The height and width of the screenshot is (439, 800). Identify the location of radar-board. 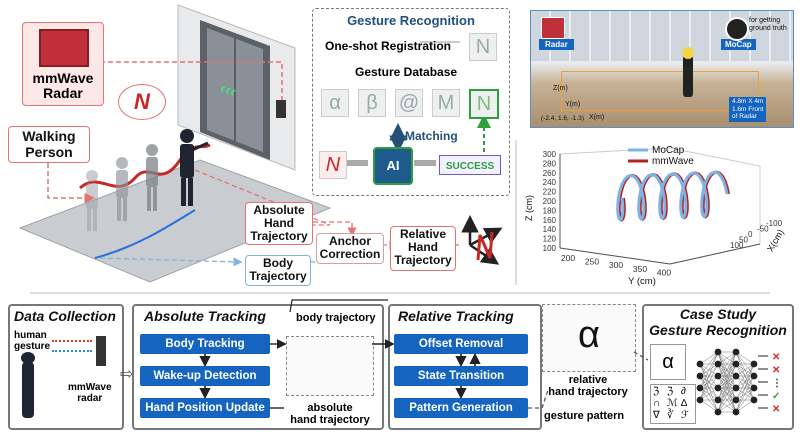
(64, 48).